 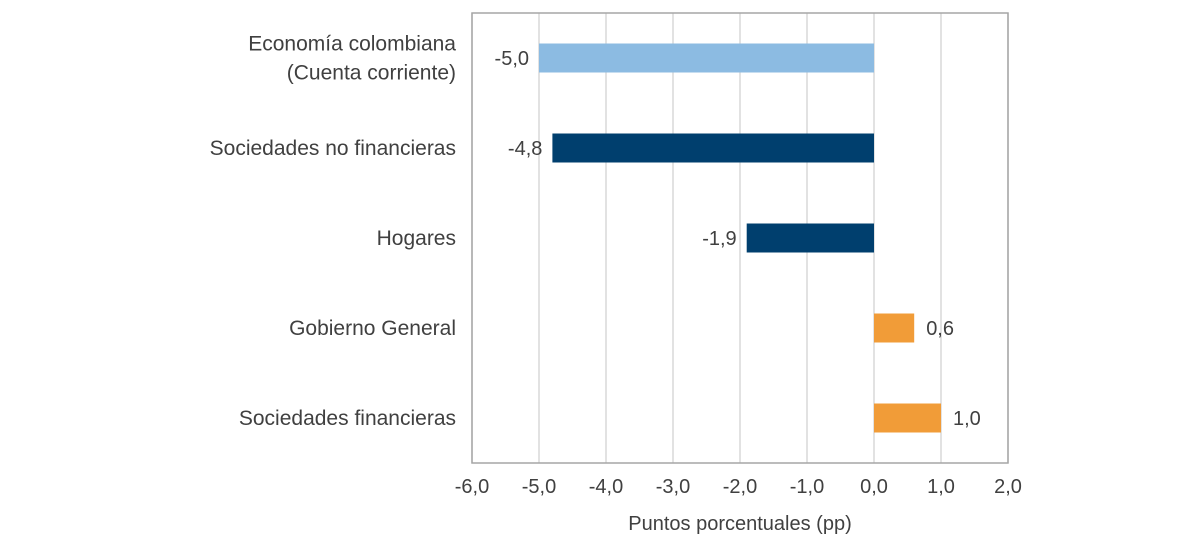 I want to click on category-label: Hogares, so click(x=416, y=238).